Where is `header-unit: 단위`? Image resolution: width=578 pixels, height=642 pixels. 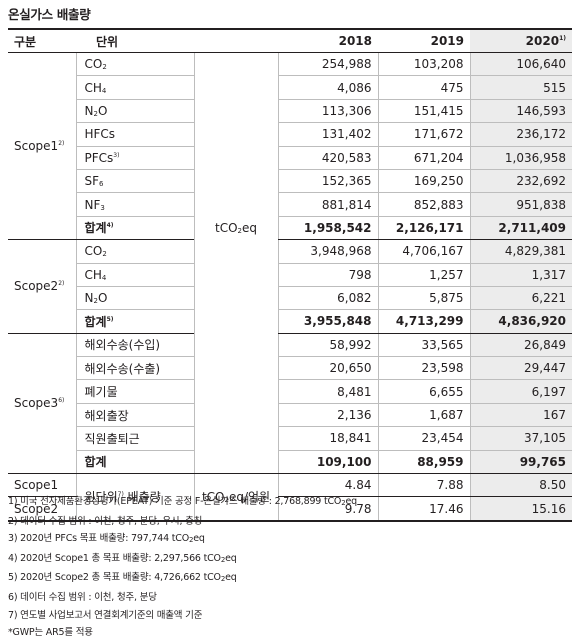 header-unit: 단위 is located at coordinates (177, 40).